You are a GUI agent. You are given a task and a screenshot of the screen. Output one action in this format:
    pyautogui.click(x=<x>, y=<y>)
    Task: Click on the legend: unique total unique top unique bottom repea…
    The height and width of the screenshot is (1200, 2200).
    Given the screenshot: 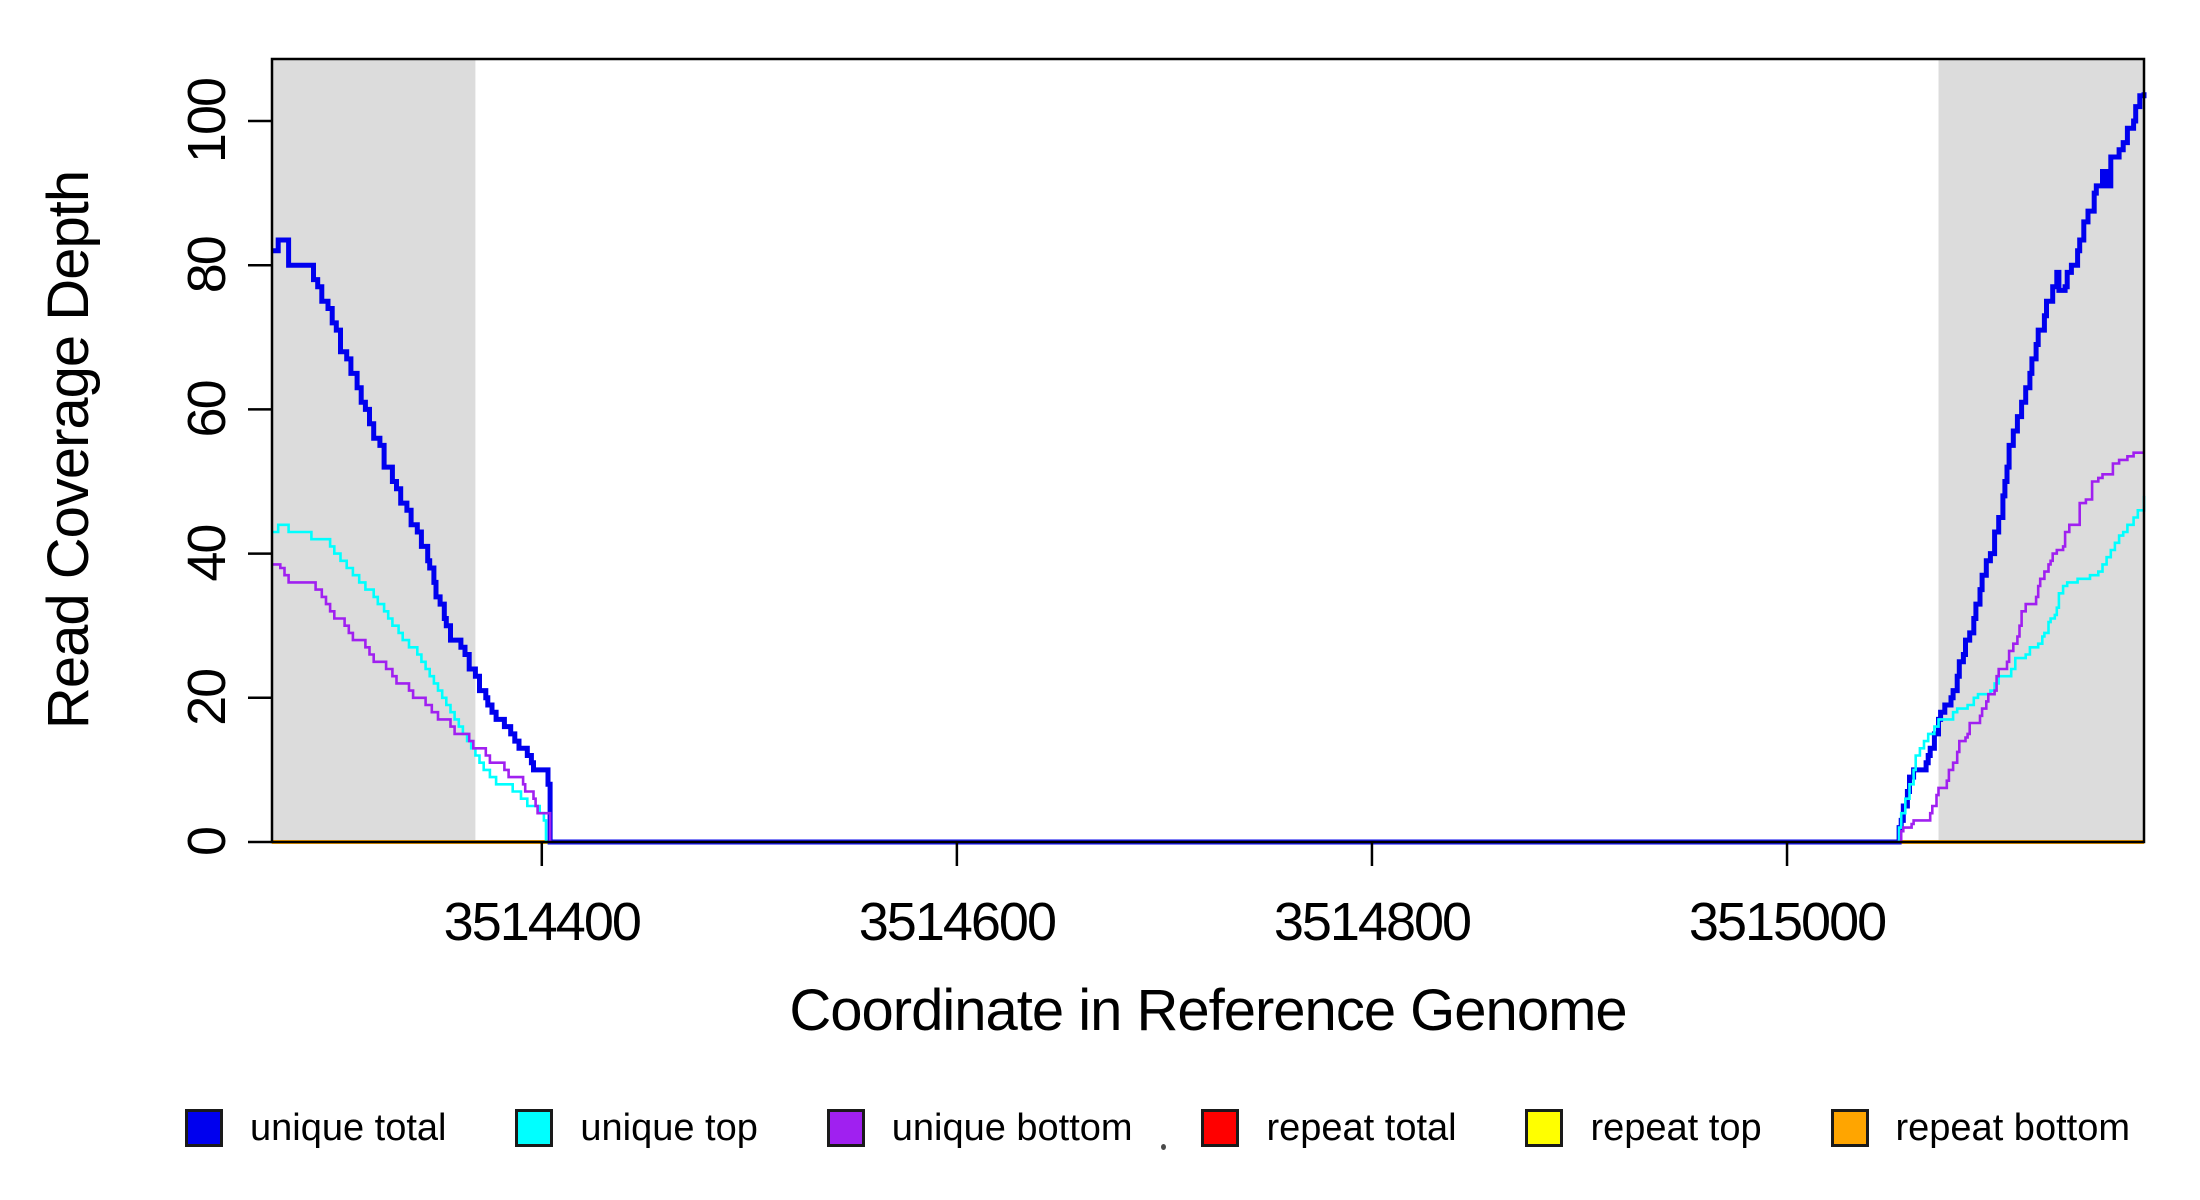 What is the action you would take?
    pyautogui.click(x=1100, y=1128)
    